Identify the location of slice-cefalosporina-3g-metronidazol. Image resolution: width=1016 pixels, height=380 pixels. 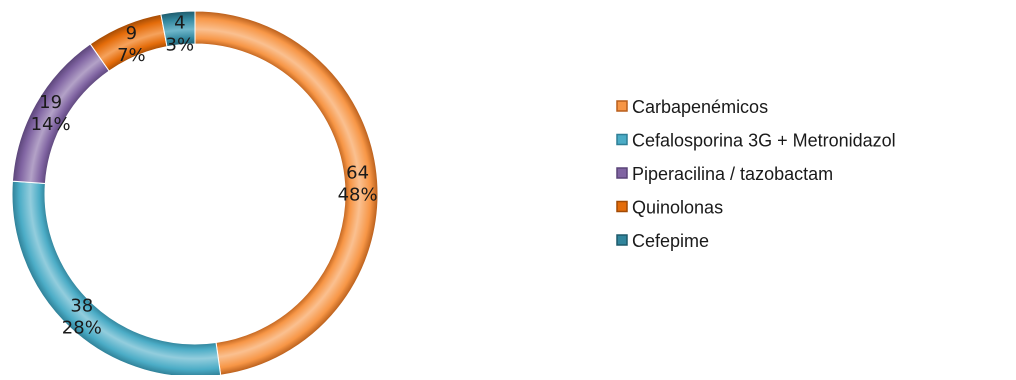
(116, 279).